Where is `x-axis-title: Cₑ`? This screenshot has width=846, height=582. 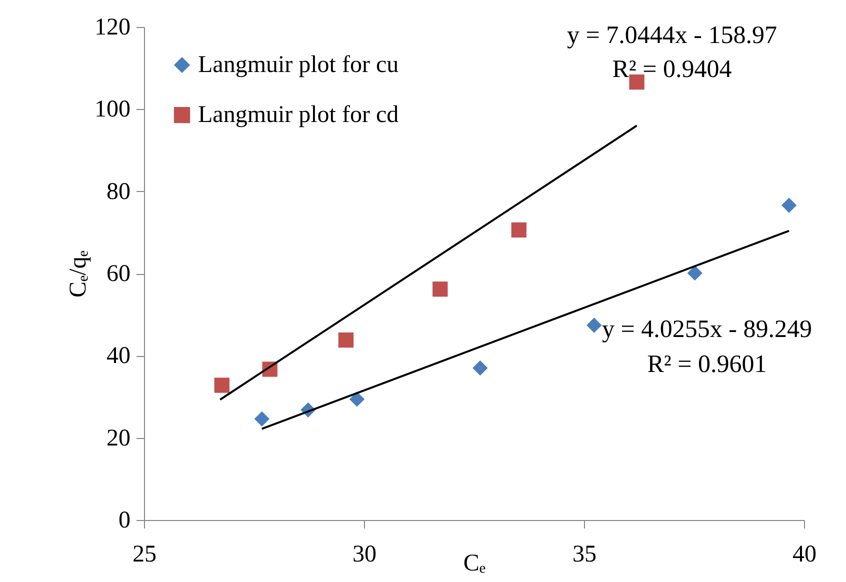
x-axis-title: Cₑ is located at coordinates (474, 563).